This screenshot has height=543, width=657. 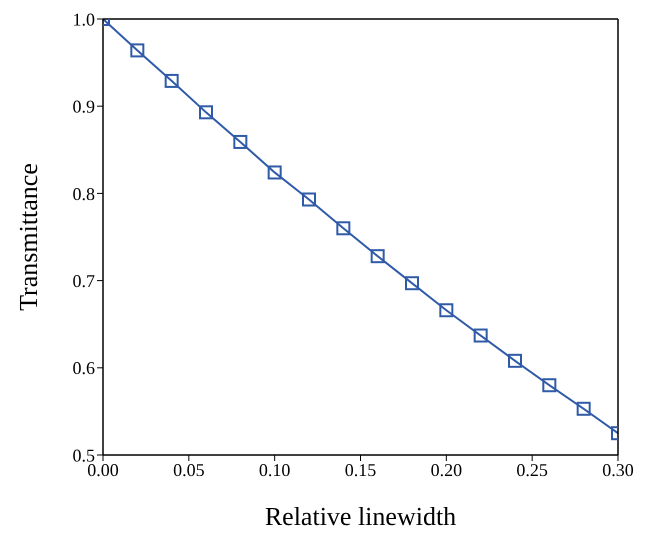 I want to click on x-axis-title: Relative linewidth, so click(x=360, y=516).